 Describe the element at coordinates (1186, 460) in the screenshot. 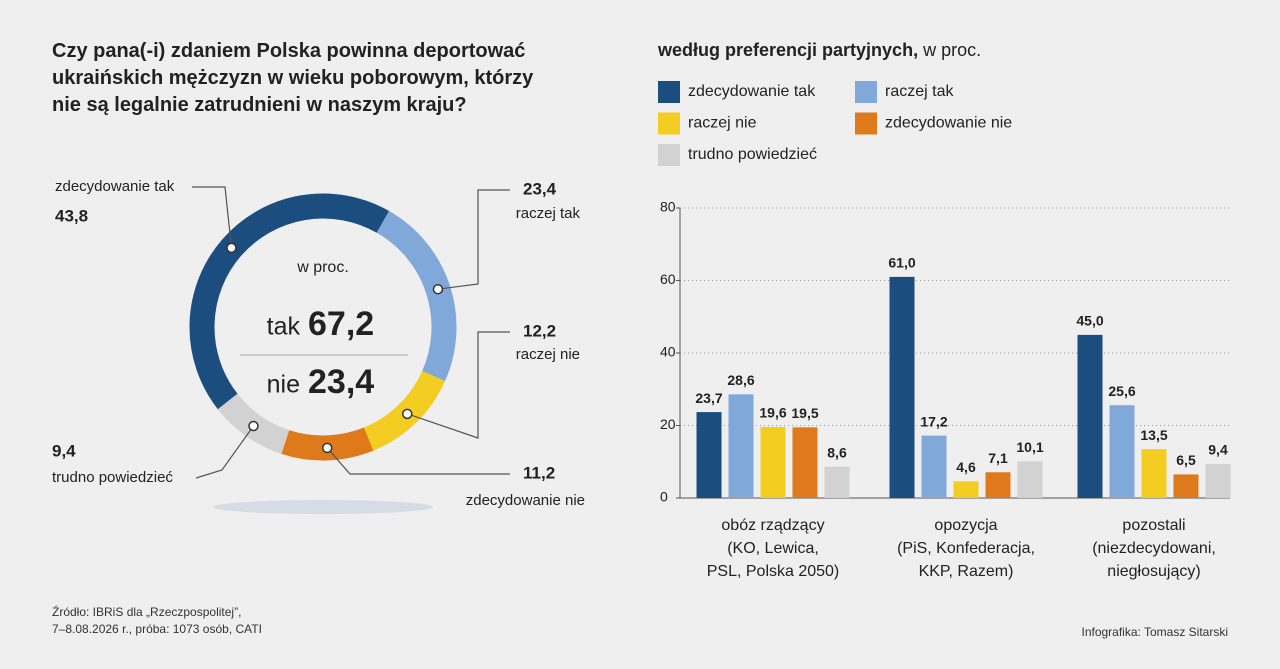

I see `value-label: 6,5` at that location.